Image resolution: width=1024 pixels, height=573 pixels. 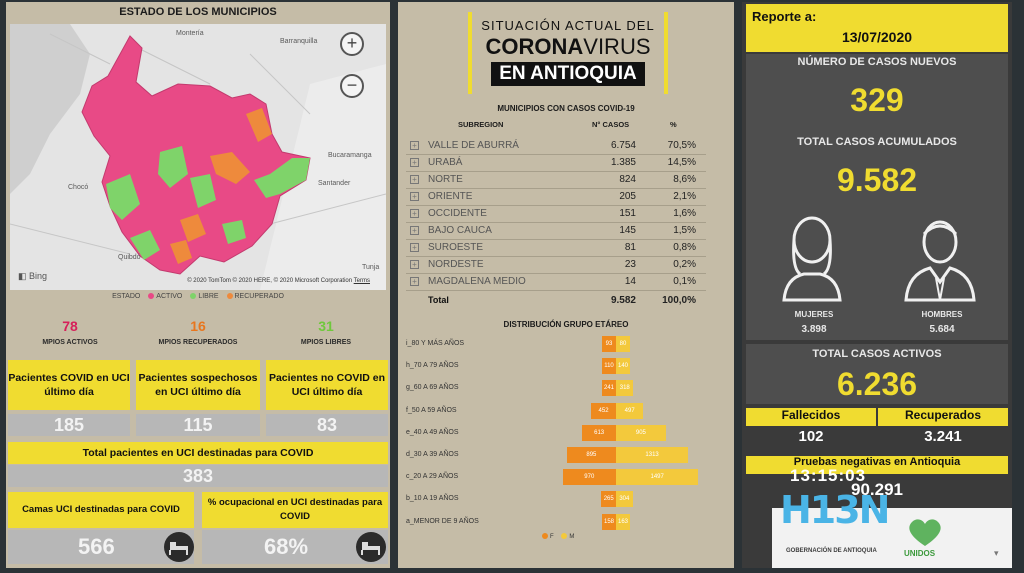 What do you see at coordinates (473, 145) in the screenshot?
I see `row-subregion: VALLE DE ABURRÁ` at bounding box center [473, 145].